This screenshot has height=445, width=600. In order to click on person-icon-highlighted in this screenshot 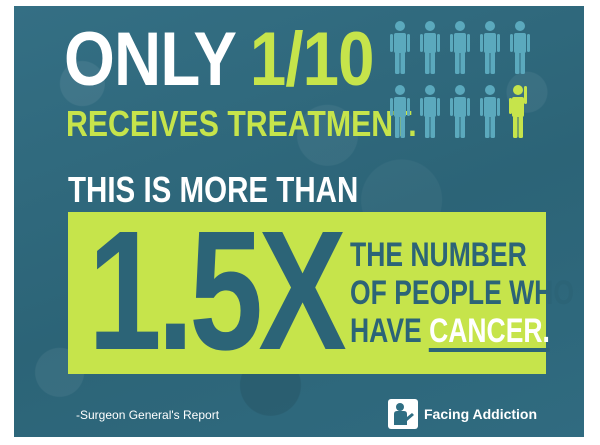, I will do `click(520, 112)`.